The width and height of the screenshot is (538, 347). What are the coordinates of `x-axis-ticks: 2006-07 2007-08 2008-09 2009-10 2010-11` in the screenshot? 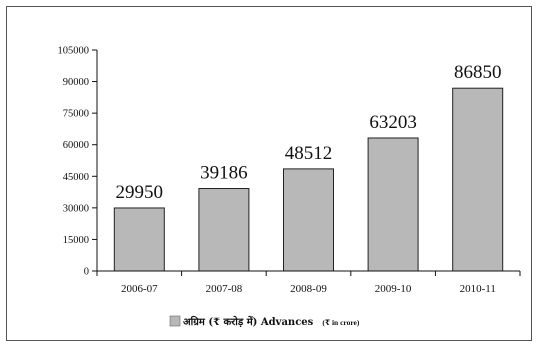 It's located at (308, 283).